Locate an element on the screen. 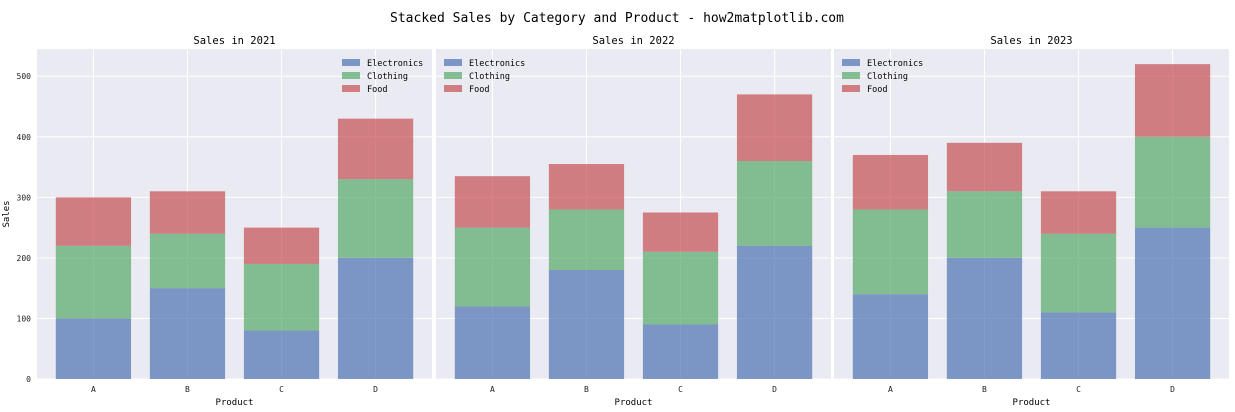 Image resolution: width=1235 pixels, height=412 pixels. subplot-title: Sales in 2023 is located at coordinates (1031, 41).